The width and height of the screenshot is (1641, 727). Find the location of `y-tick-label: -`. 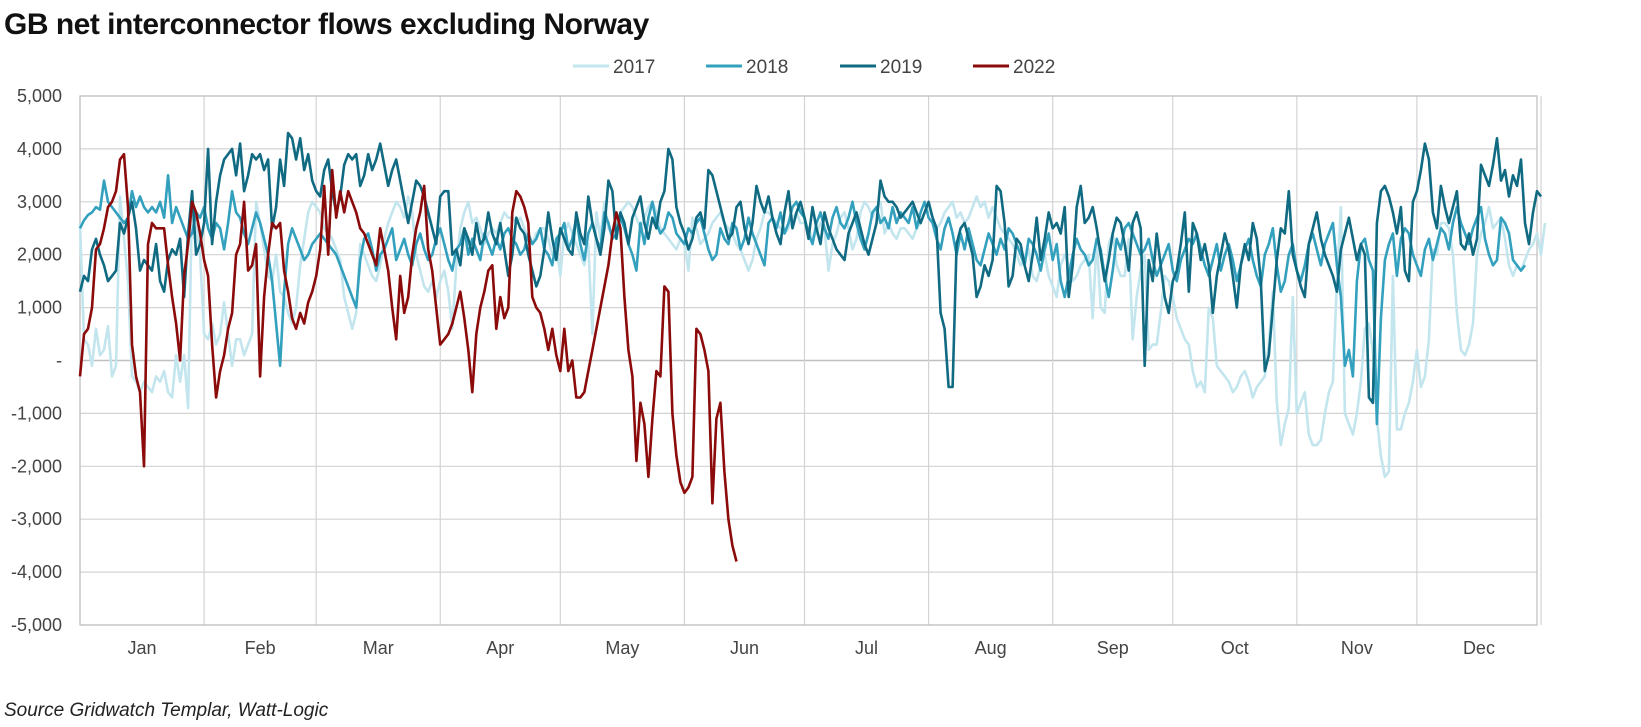

y-tick-label: - is located at coordinates (59, 361).